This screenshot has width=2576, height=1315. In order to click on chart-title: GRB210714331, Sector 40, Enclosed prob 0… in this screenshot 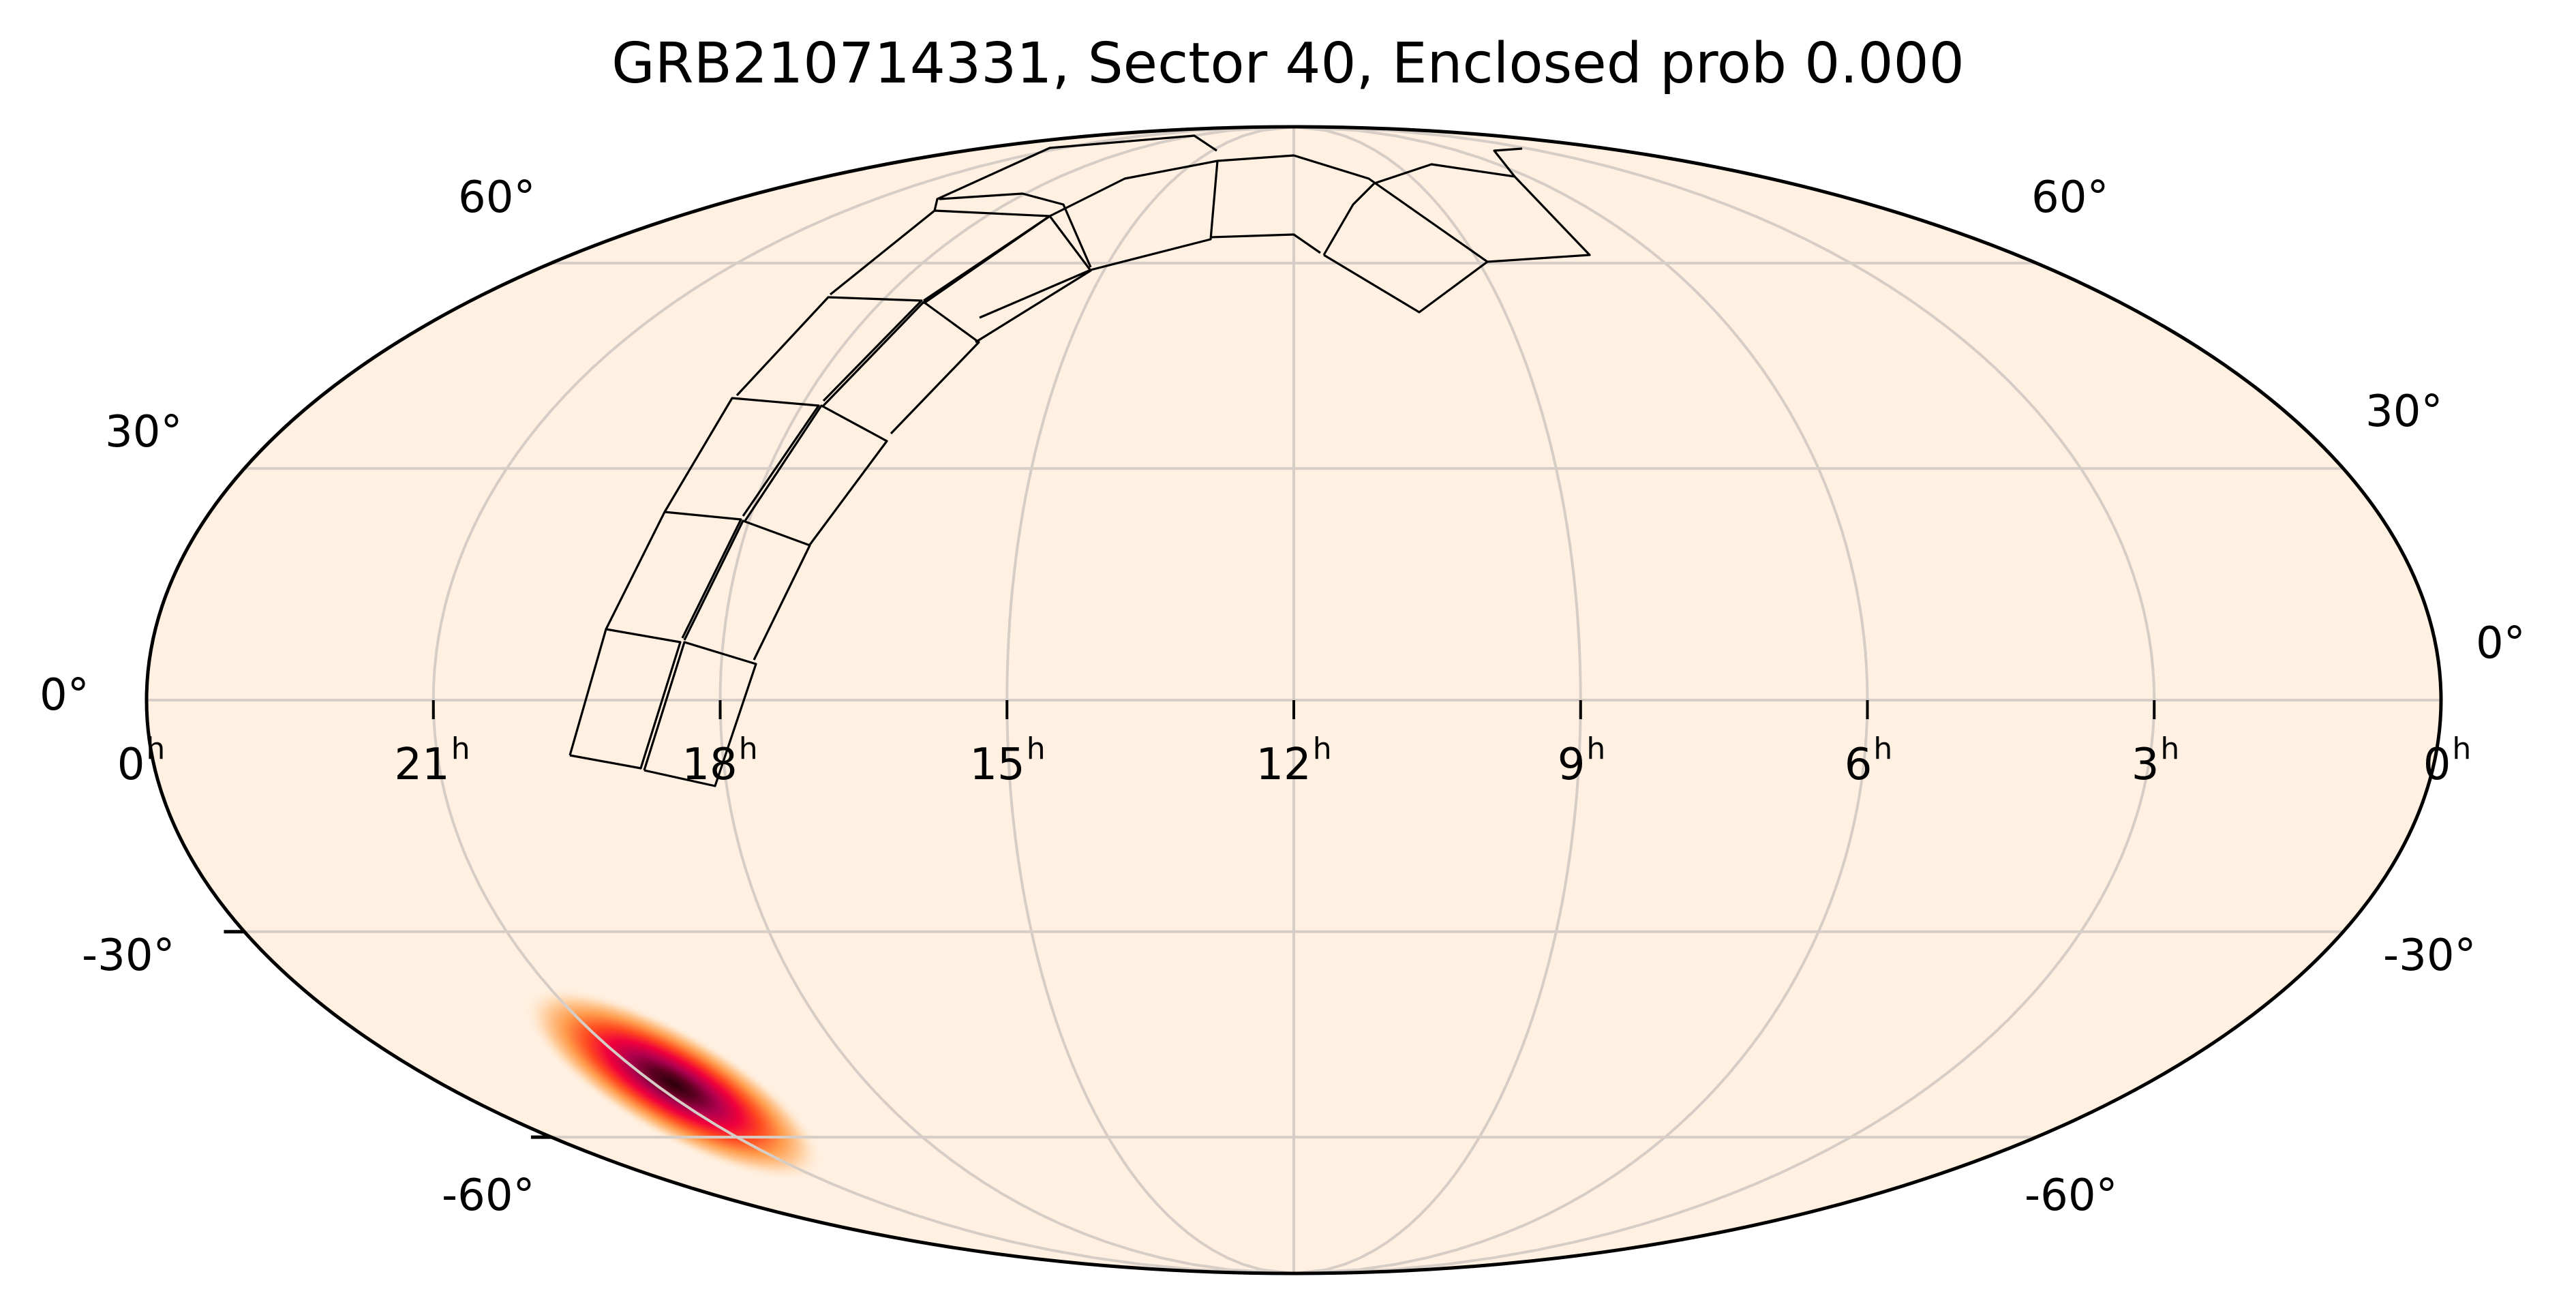, I will do `click(1288, 63)`.